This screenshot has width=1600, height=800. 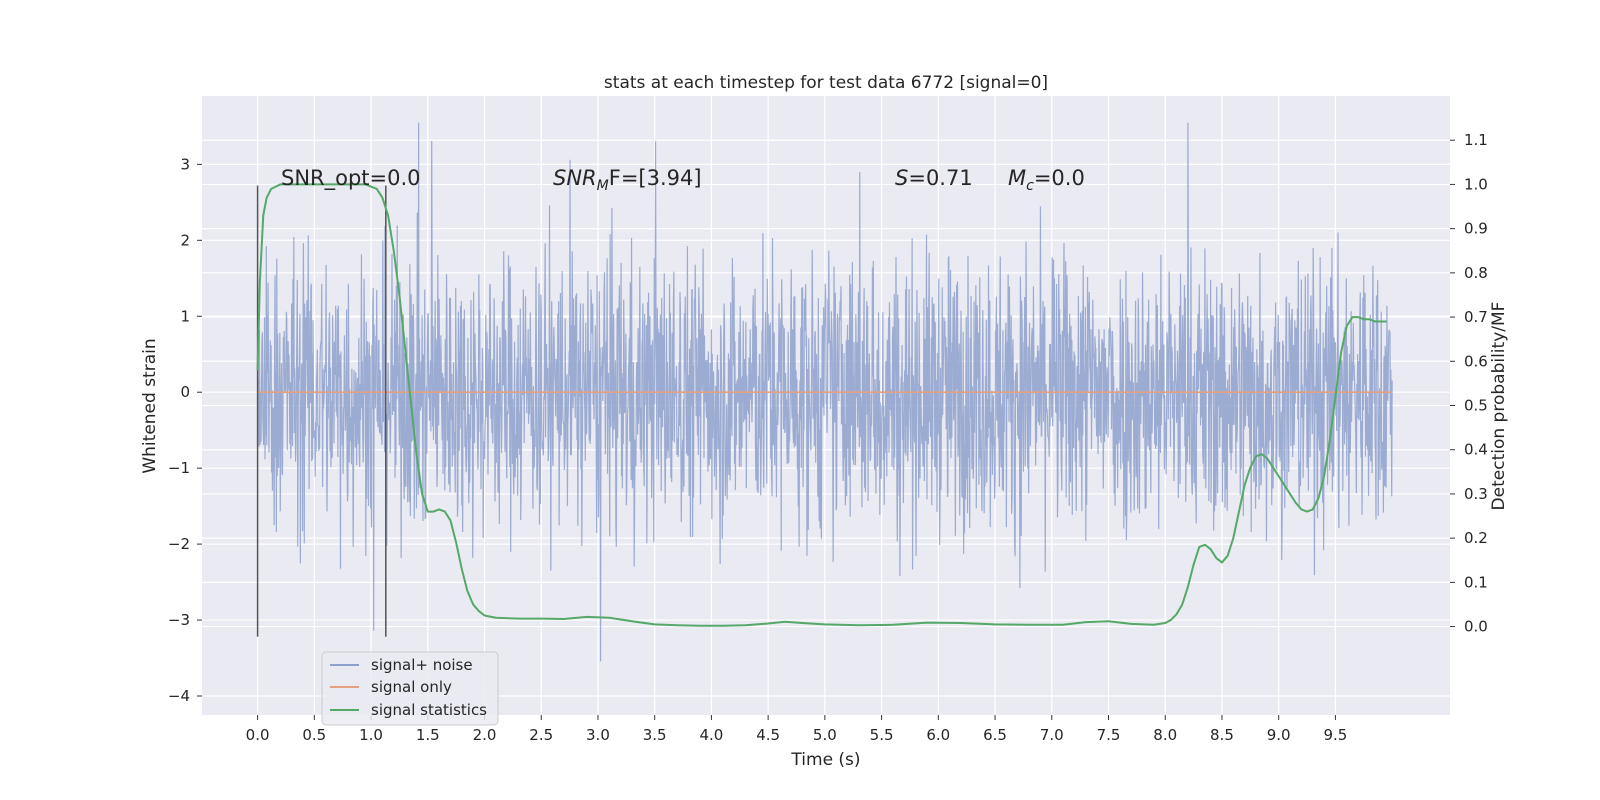 What do you see at coordinates (655, 735) in the screenshot?
I see `x-tick-label: 3.5` at bounding box center [655, 735].